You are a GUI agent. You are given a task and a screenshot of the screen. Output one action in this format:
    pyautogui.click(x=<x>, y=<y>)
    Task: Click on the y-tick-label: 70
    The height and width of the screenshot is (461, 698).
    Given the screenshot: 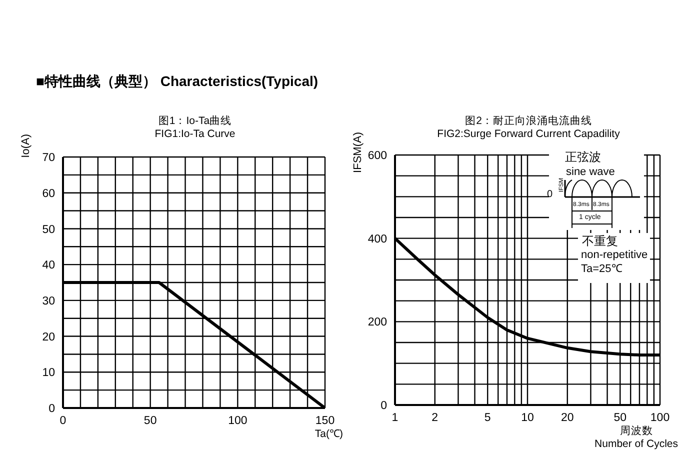 What is the action you would take?
    pyautogui.click(x=48, y=158)
    